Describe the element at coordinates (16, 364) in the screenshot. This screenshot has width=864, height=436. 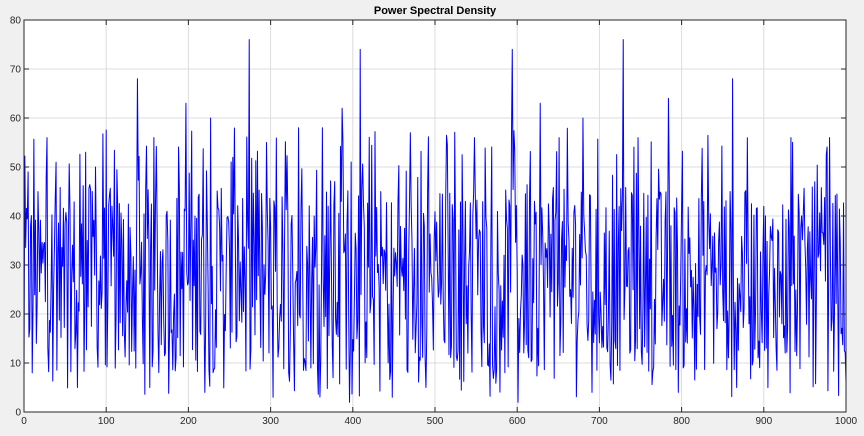
I see `y-tick-label: 10` at that location.